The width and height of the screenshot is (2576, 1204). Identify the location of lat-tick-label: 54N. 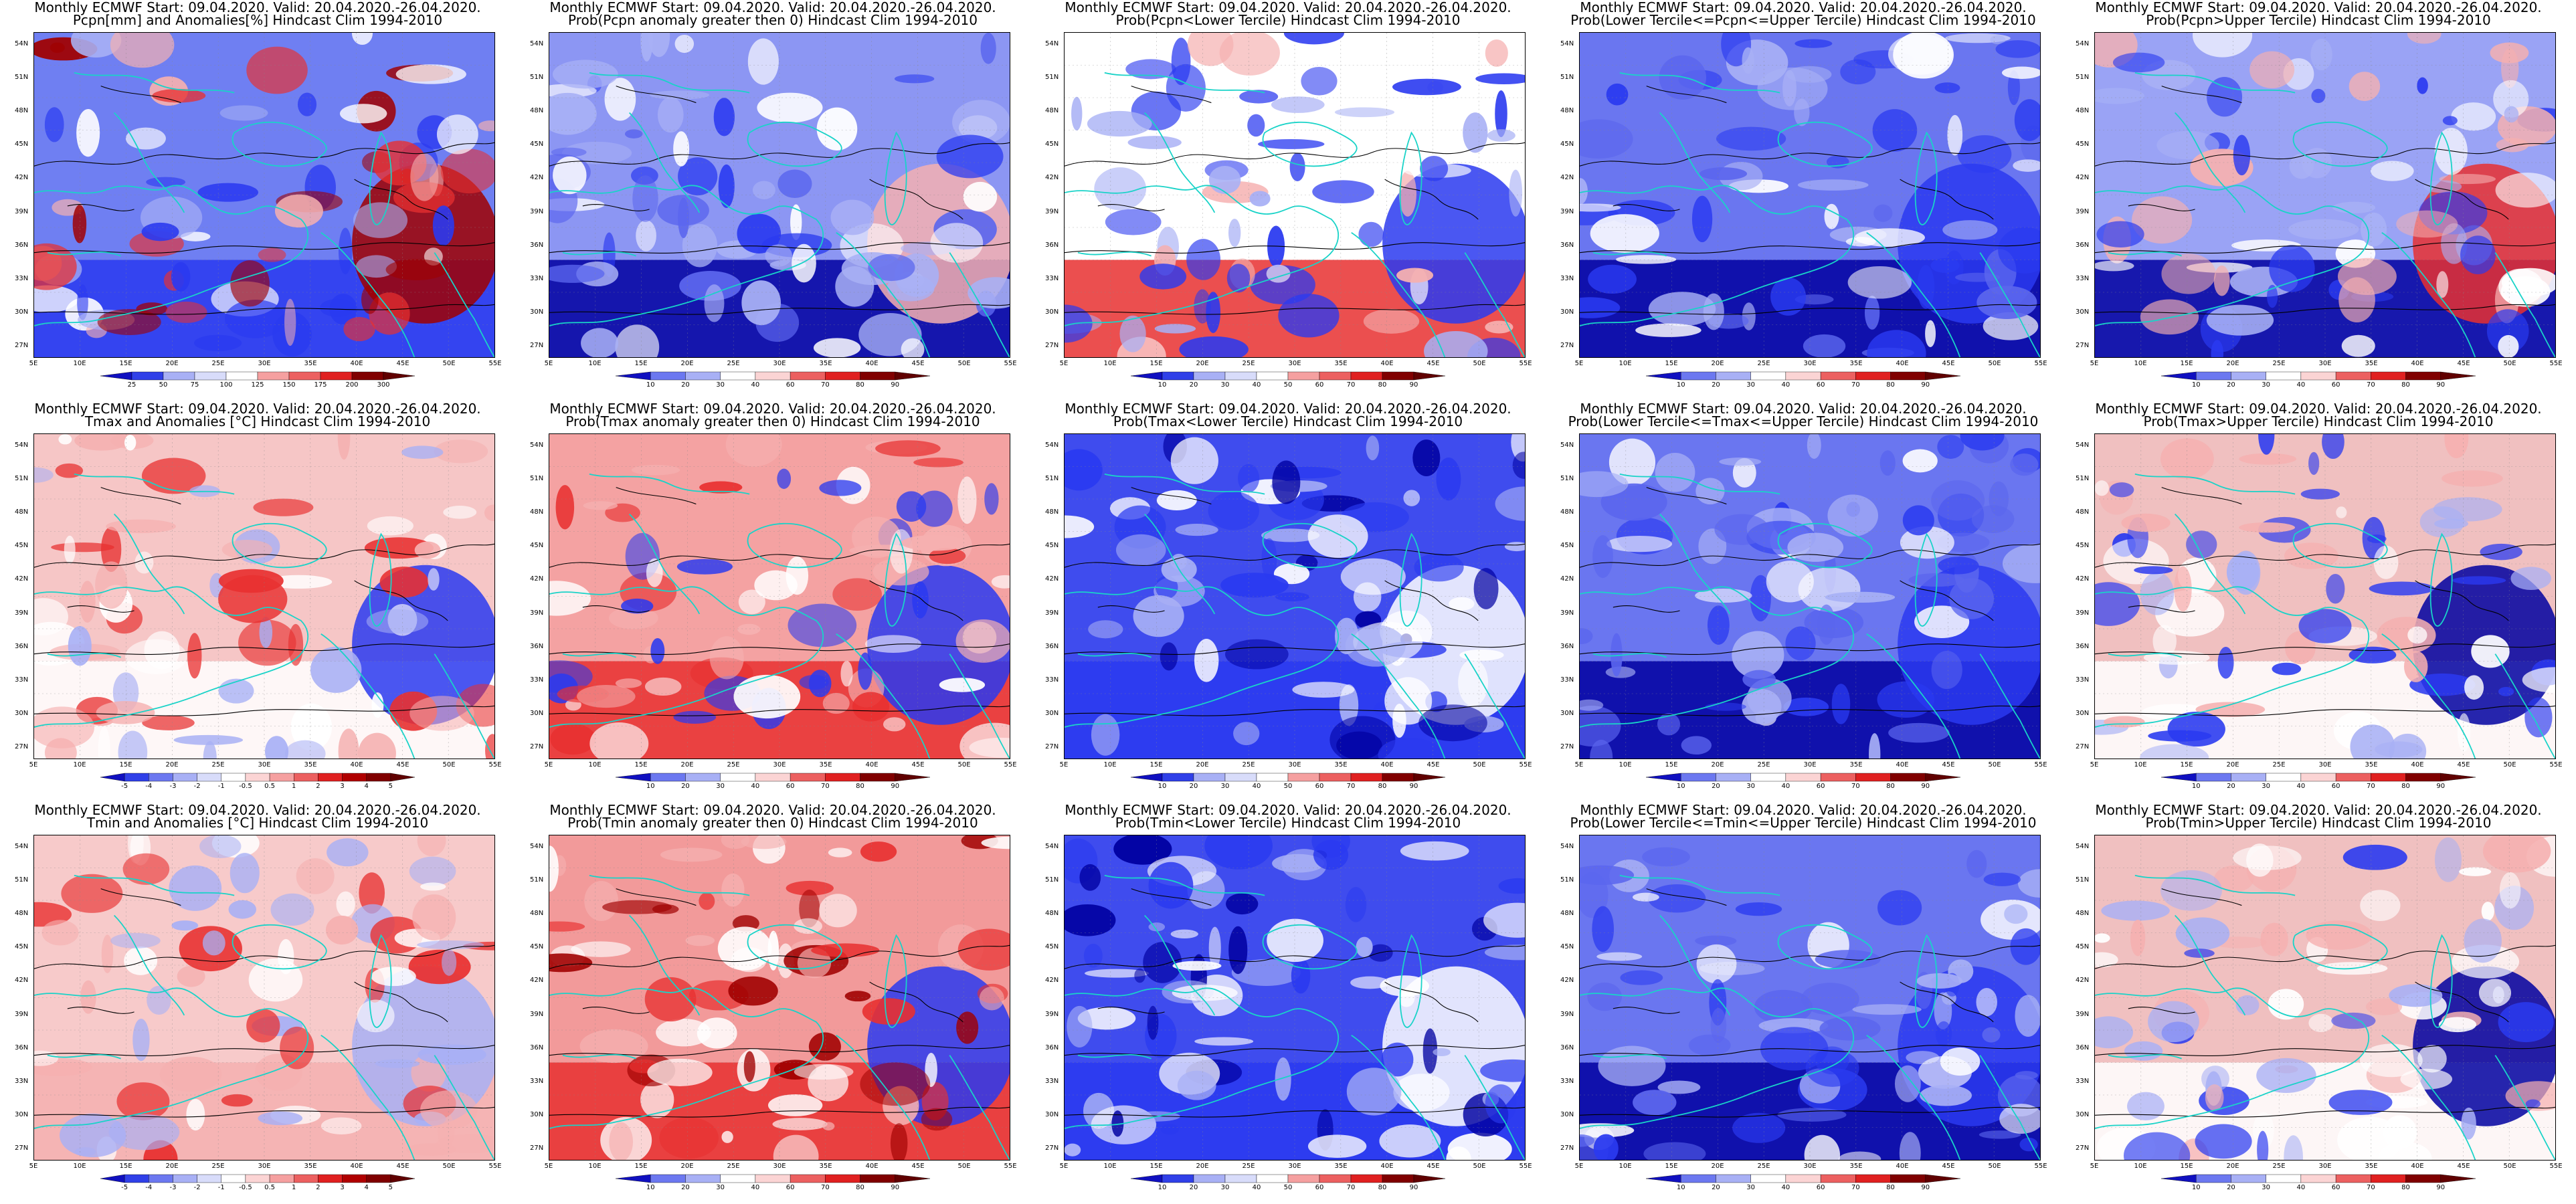
(1567, 846).